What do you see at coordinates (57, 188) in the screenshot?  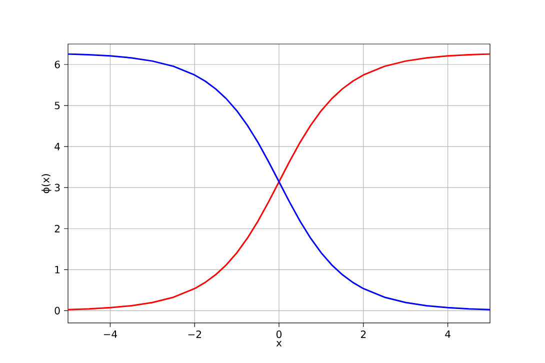 I see `y-tick-label: 3` at bounding box center [57, 188].